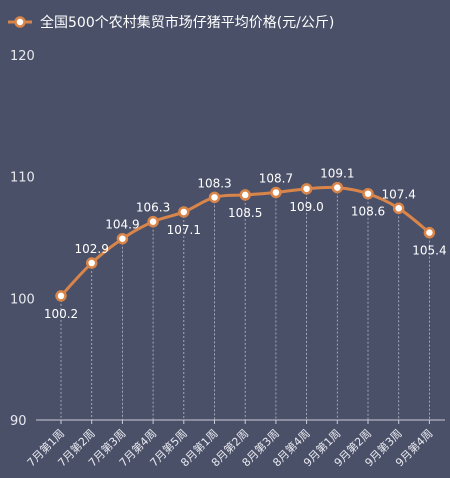 Image resolution: width=450 pixels, height=478 pixels. What do you see at coordinates (306, 207) in the screenshot?
I see `data-label: 109.0` at bounding box center [306, 207].